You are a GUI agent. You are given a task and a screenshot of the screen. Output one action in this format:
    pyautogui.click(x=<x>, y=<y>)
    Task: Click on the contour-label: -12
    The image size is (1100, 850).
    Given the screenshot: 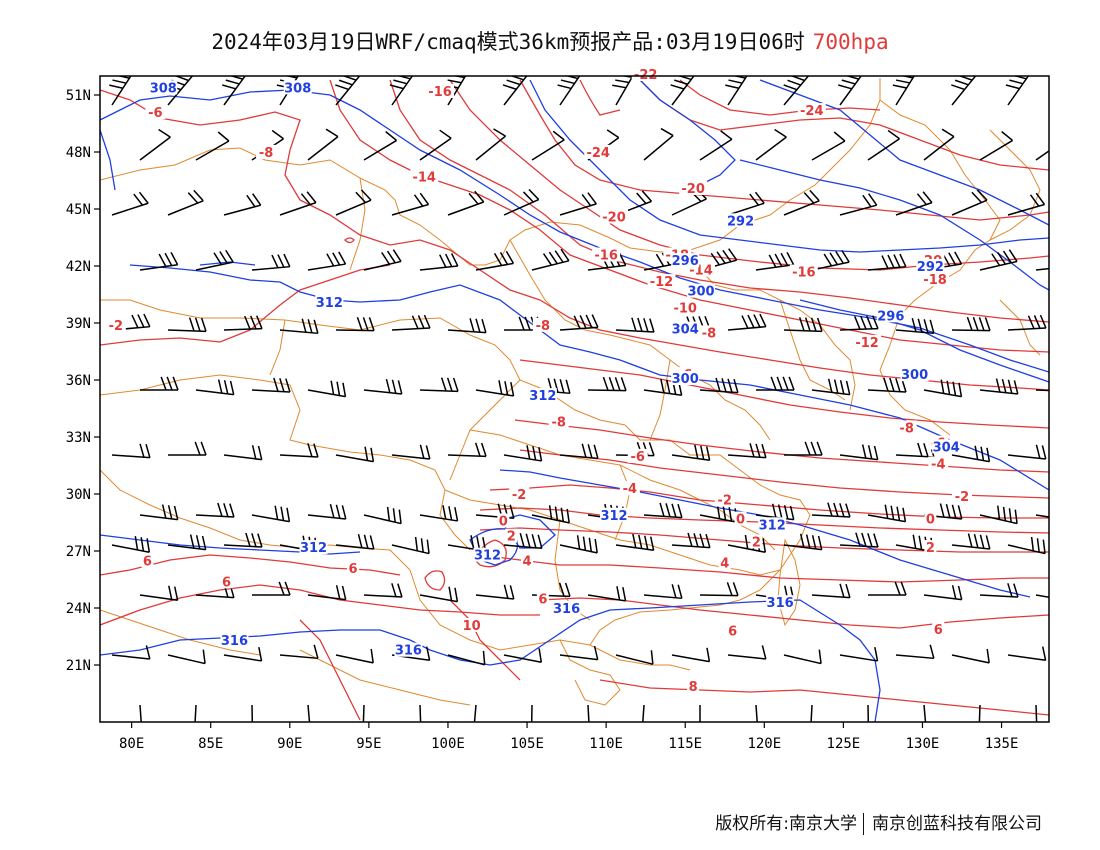 What is the action you would take?
    pyautogui.click(x=867, y=343)
    